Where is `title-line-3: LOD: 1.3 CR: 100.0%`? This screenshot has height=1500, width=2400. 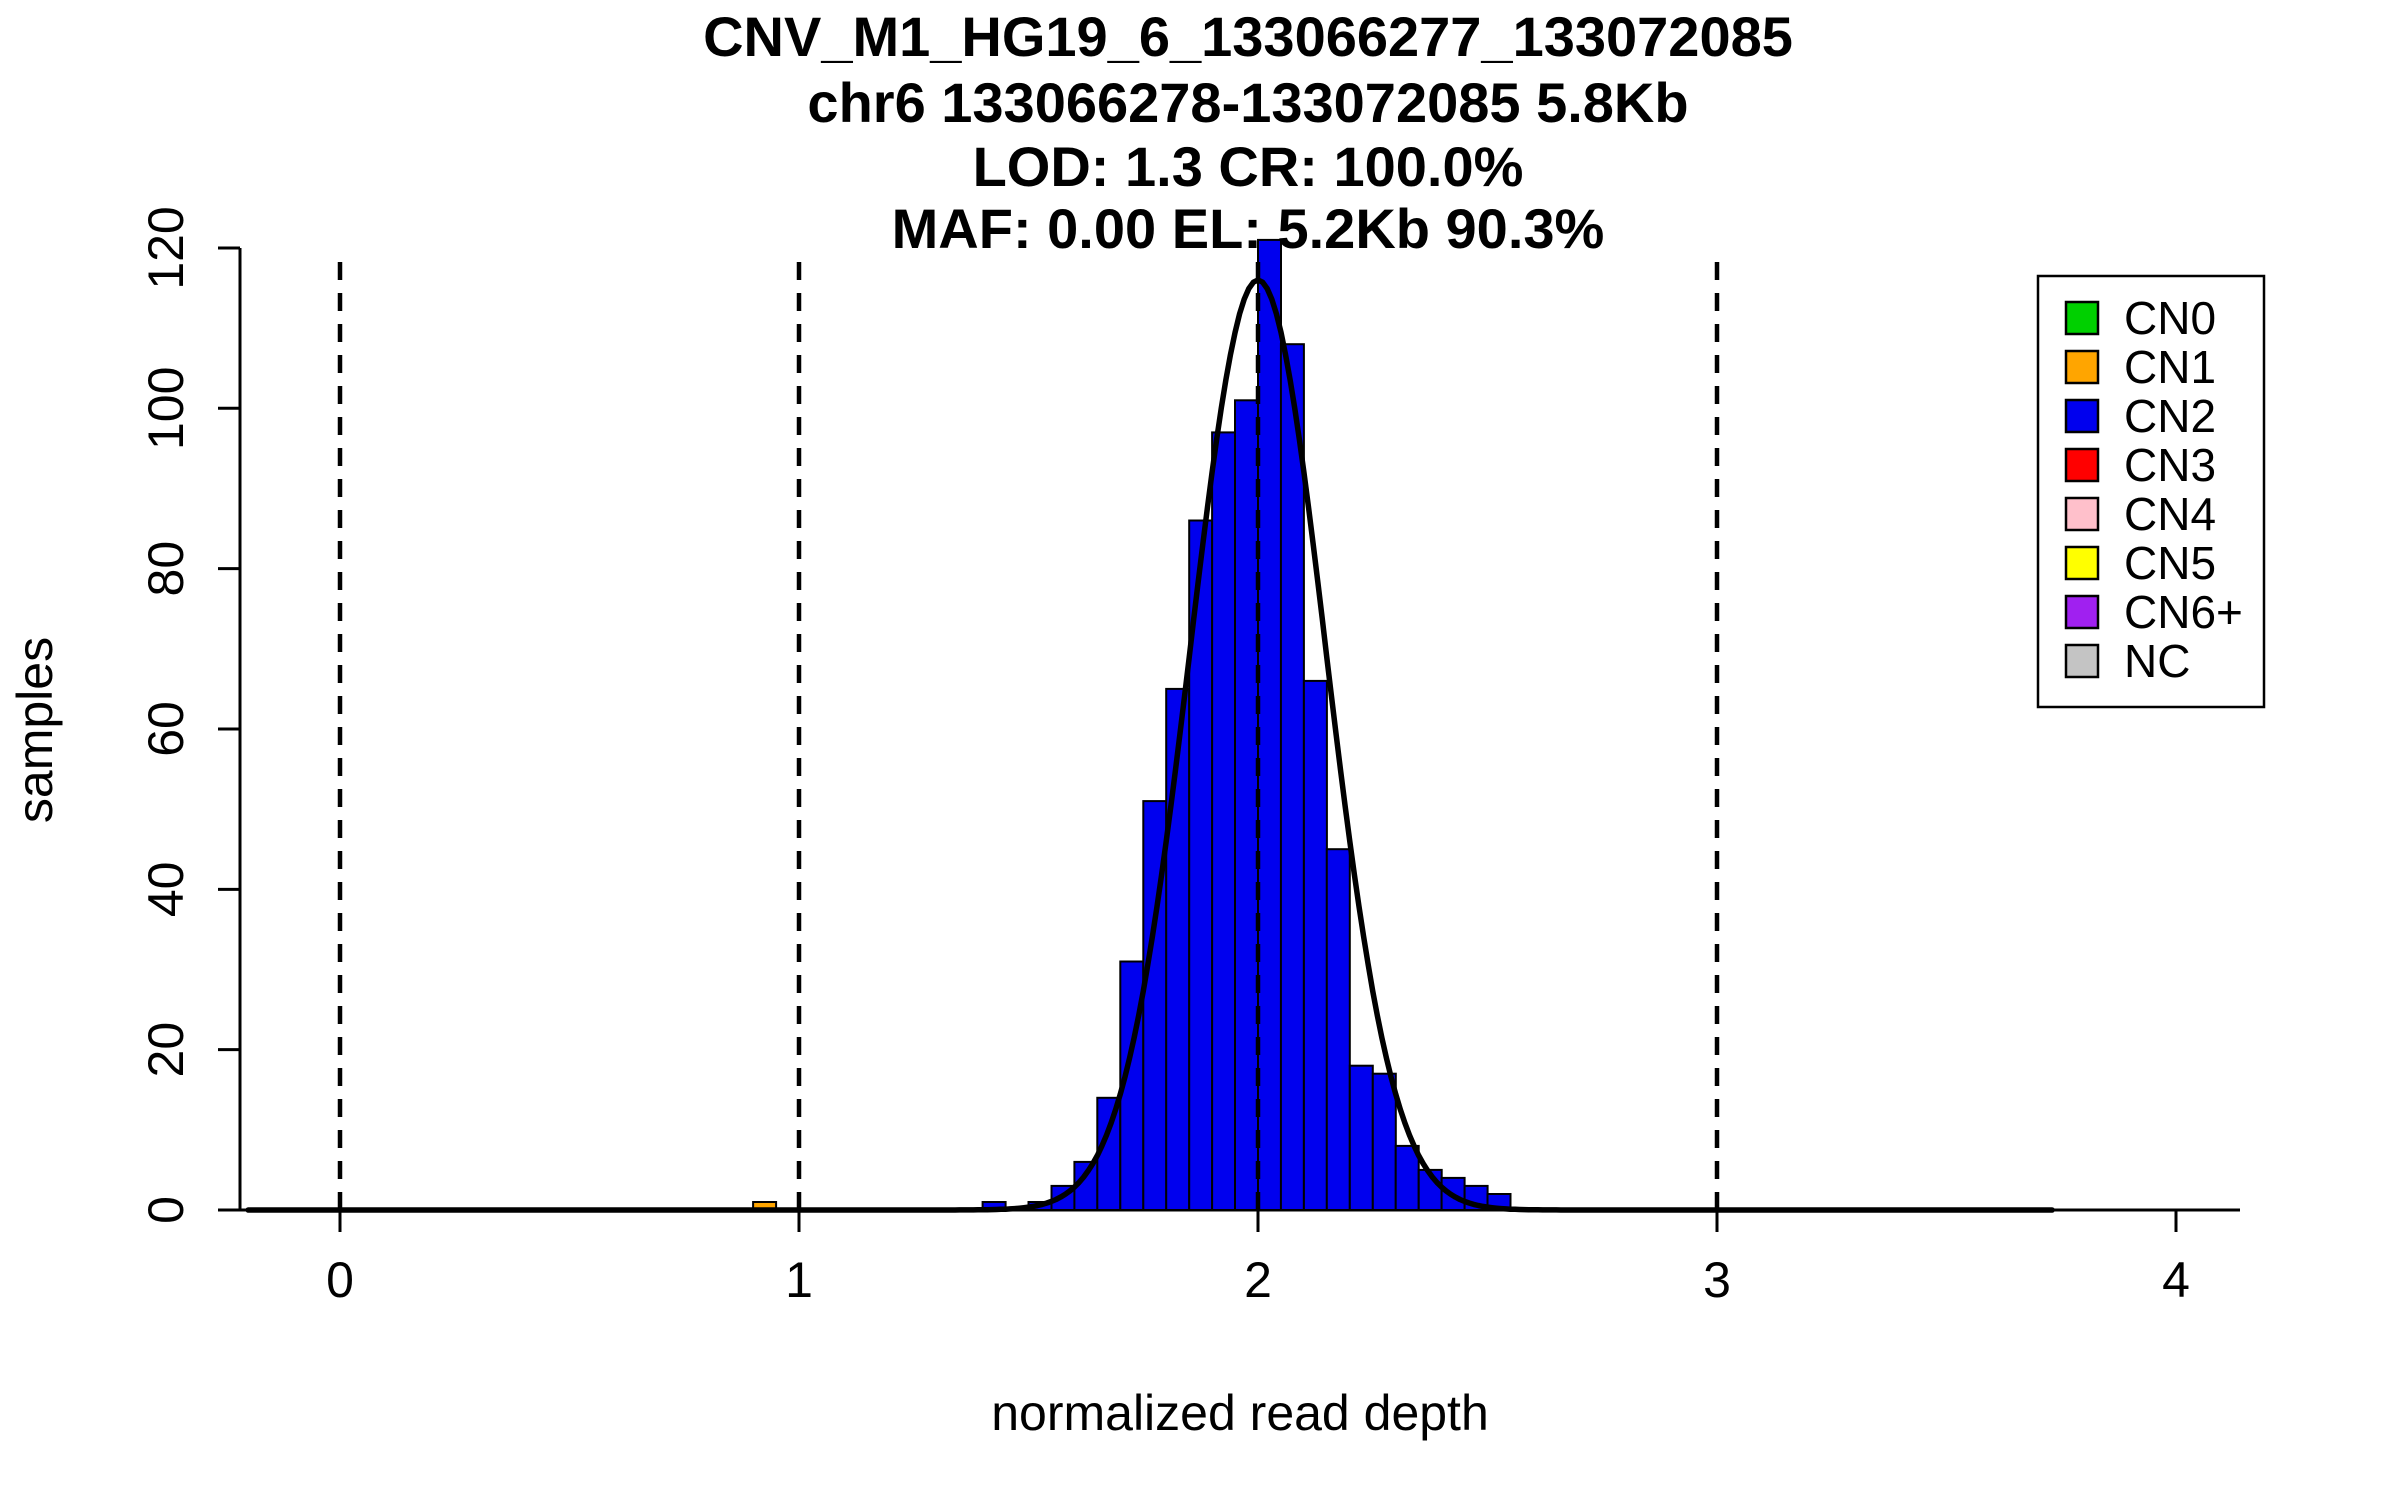
title-line-3: LOD: 1.3 CR: 100.0% is located at coordinates (1248, 166).